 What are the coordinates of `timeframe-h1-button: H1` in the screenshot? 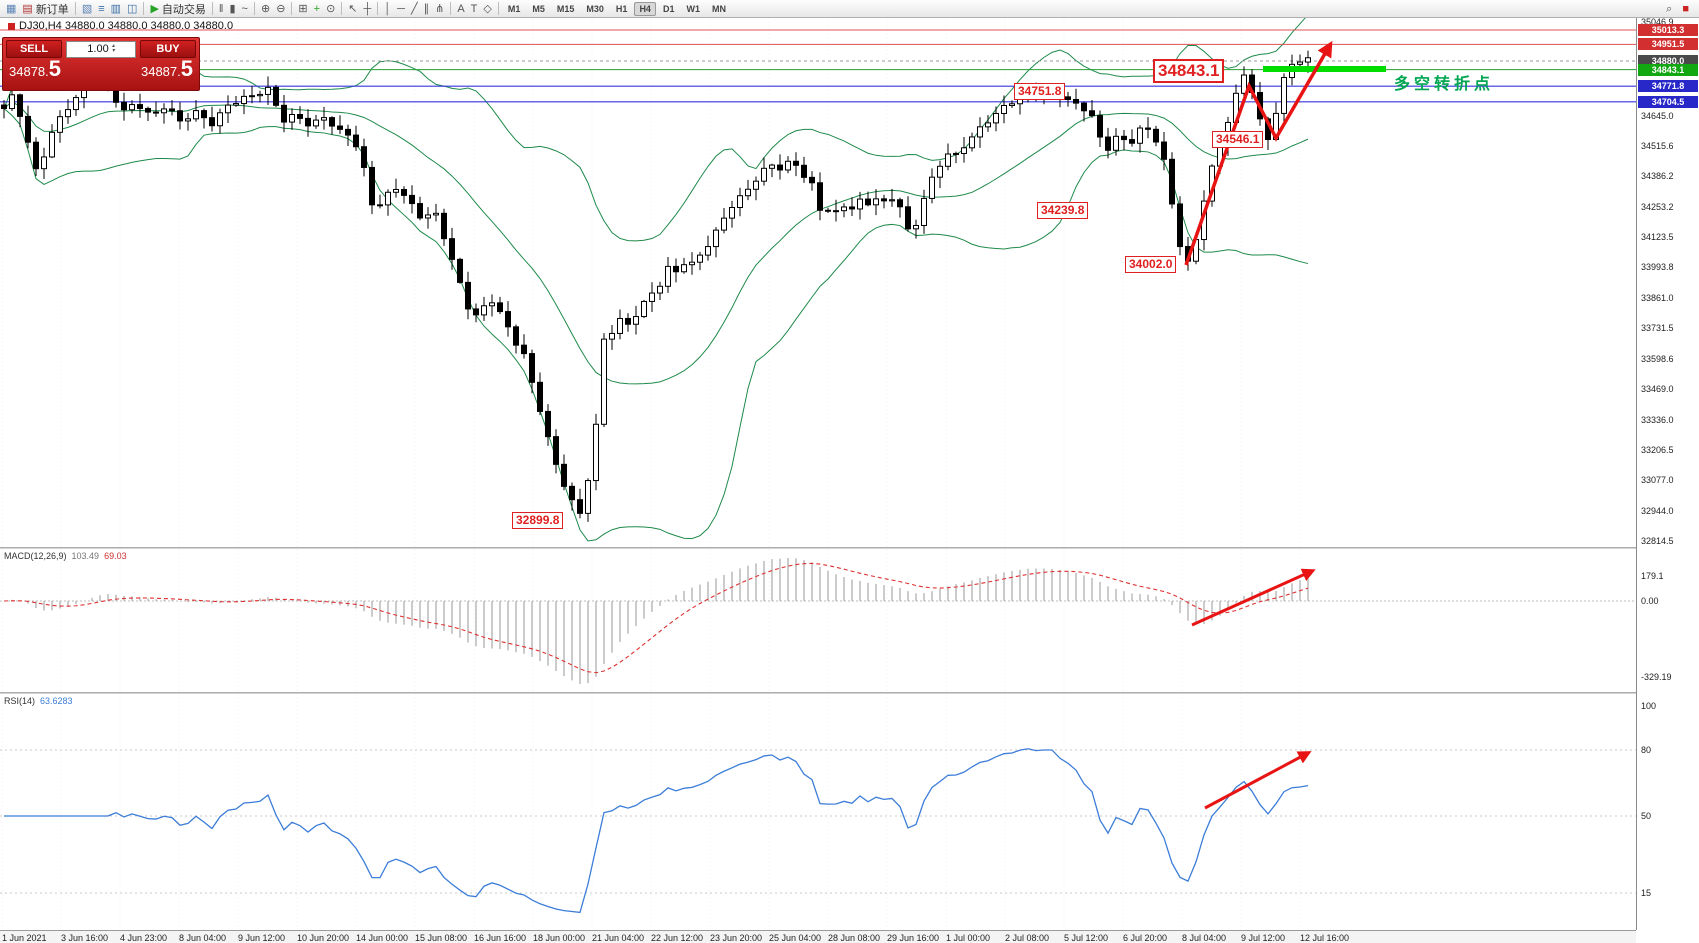 It's located at (621, 8).